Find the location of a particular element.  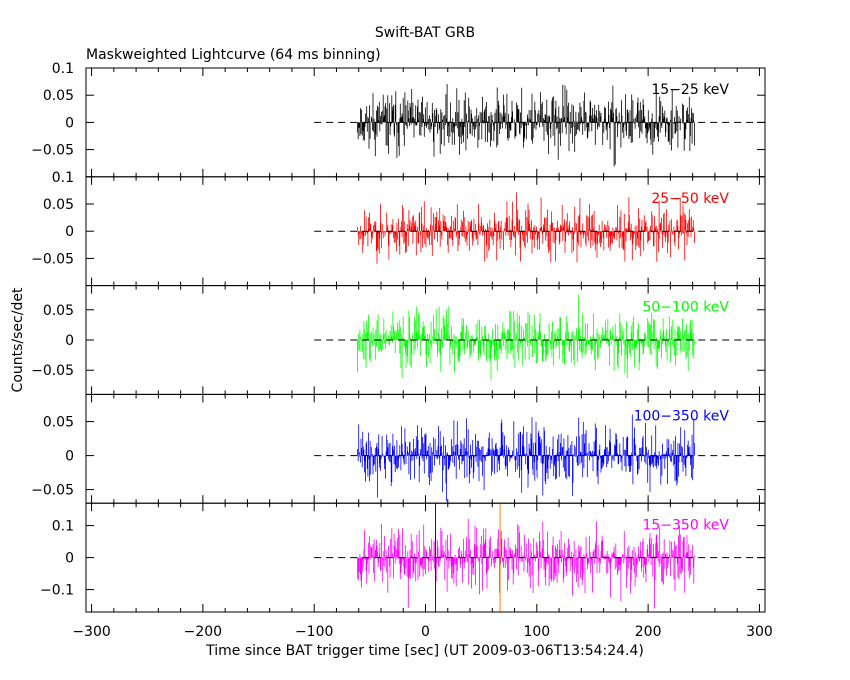

band-label: 100−350 keV is located at coordinates (682, 417).